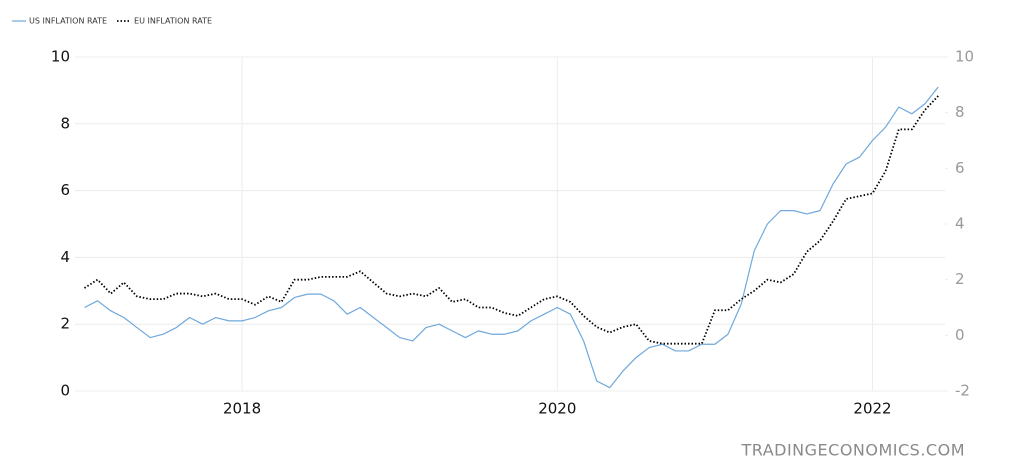  What do you see at coordinates (960, 279) in the screenshot?
I see `y2-tick-label: 2` at bounding box center [960, 279].